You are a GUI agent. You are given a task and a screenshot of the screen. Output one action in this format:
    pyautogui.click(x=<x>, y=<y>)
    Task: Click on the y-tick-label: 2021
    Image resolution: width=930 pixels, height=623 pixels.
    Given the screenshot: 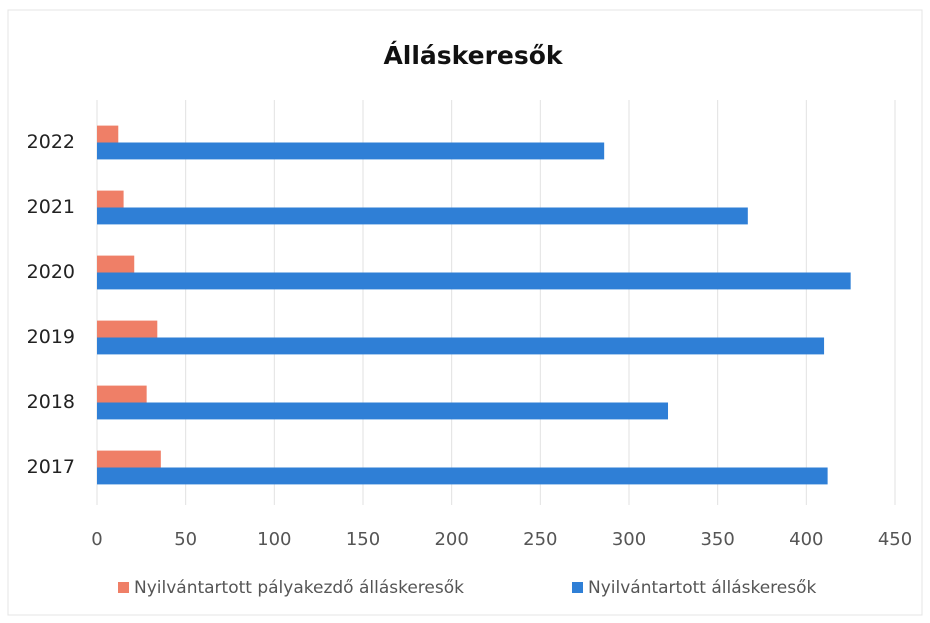 What is the action you would take?
    pyautogui.click(x=51, y=207)
    